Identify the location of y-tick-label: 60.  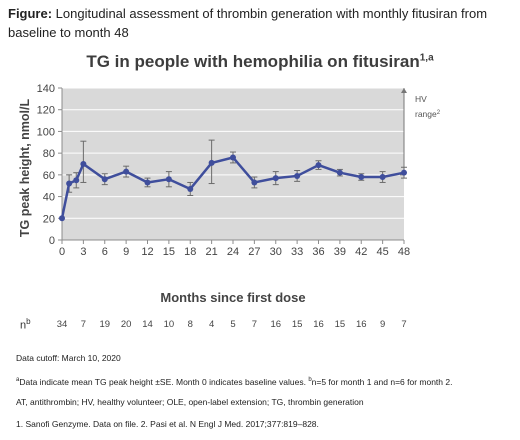
(49, 176).